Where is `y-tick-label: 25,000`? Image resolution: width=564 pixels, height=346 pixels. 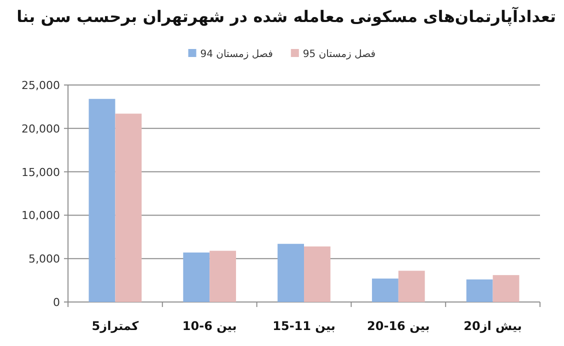 y-tick-label: 25,000 is located at coordinates (41, 85).